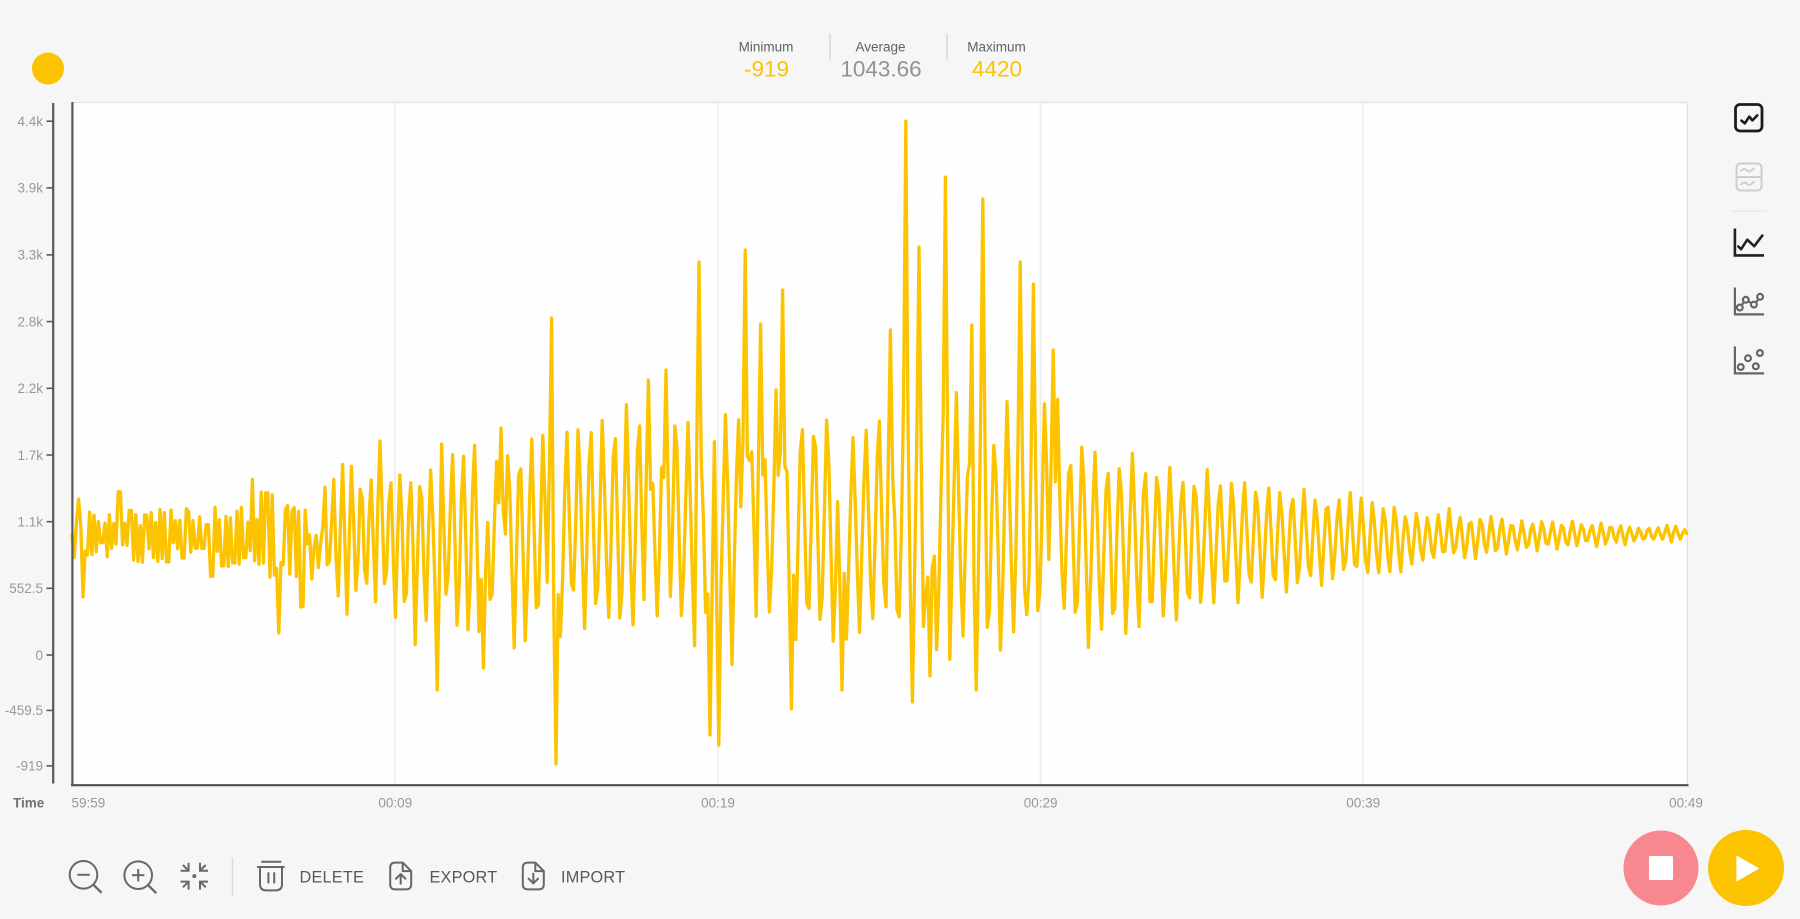  Describe the element at coordinates (464, 877) in the screenshot. I see `svg-text: EXPORT` at that location.